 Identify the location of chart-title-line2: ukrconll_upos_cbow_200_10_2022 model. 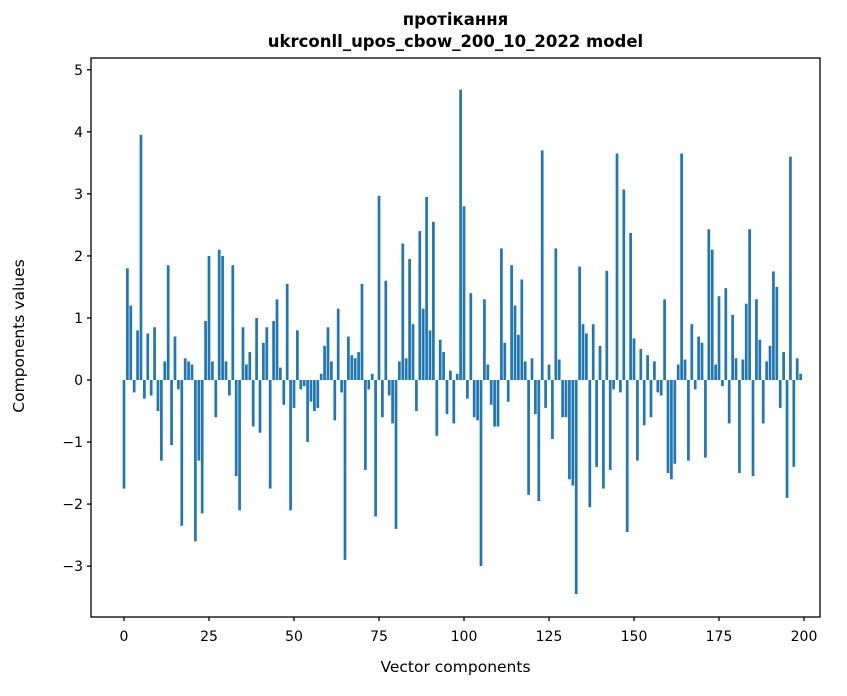
(455, 41).